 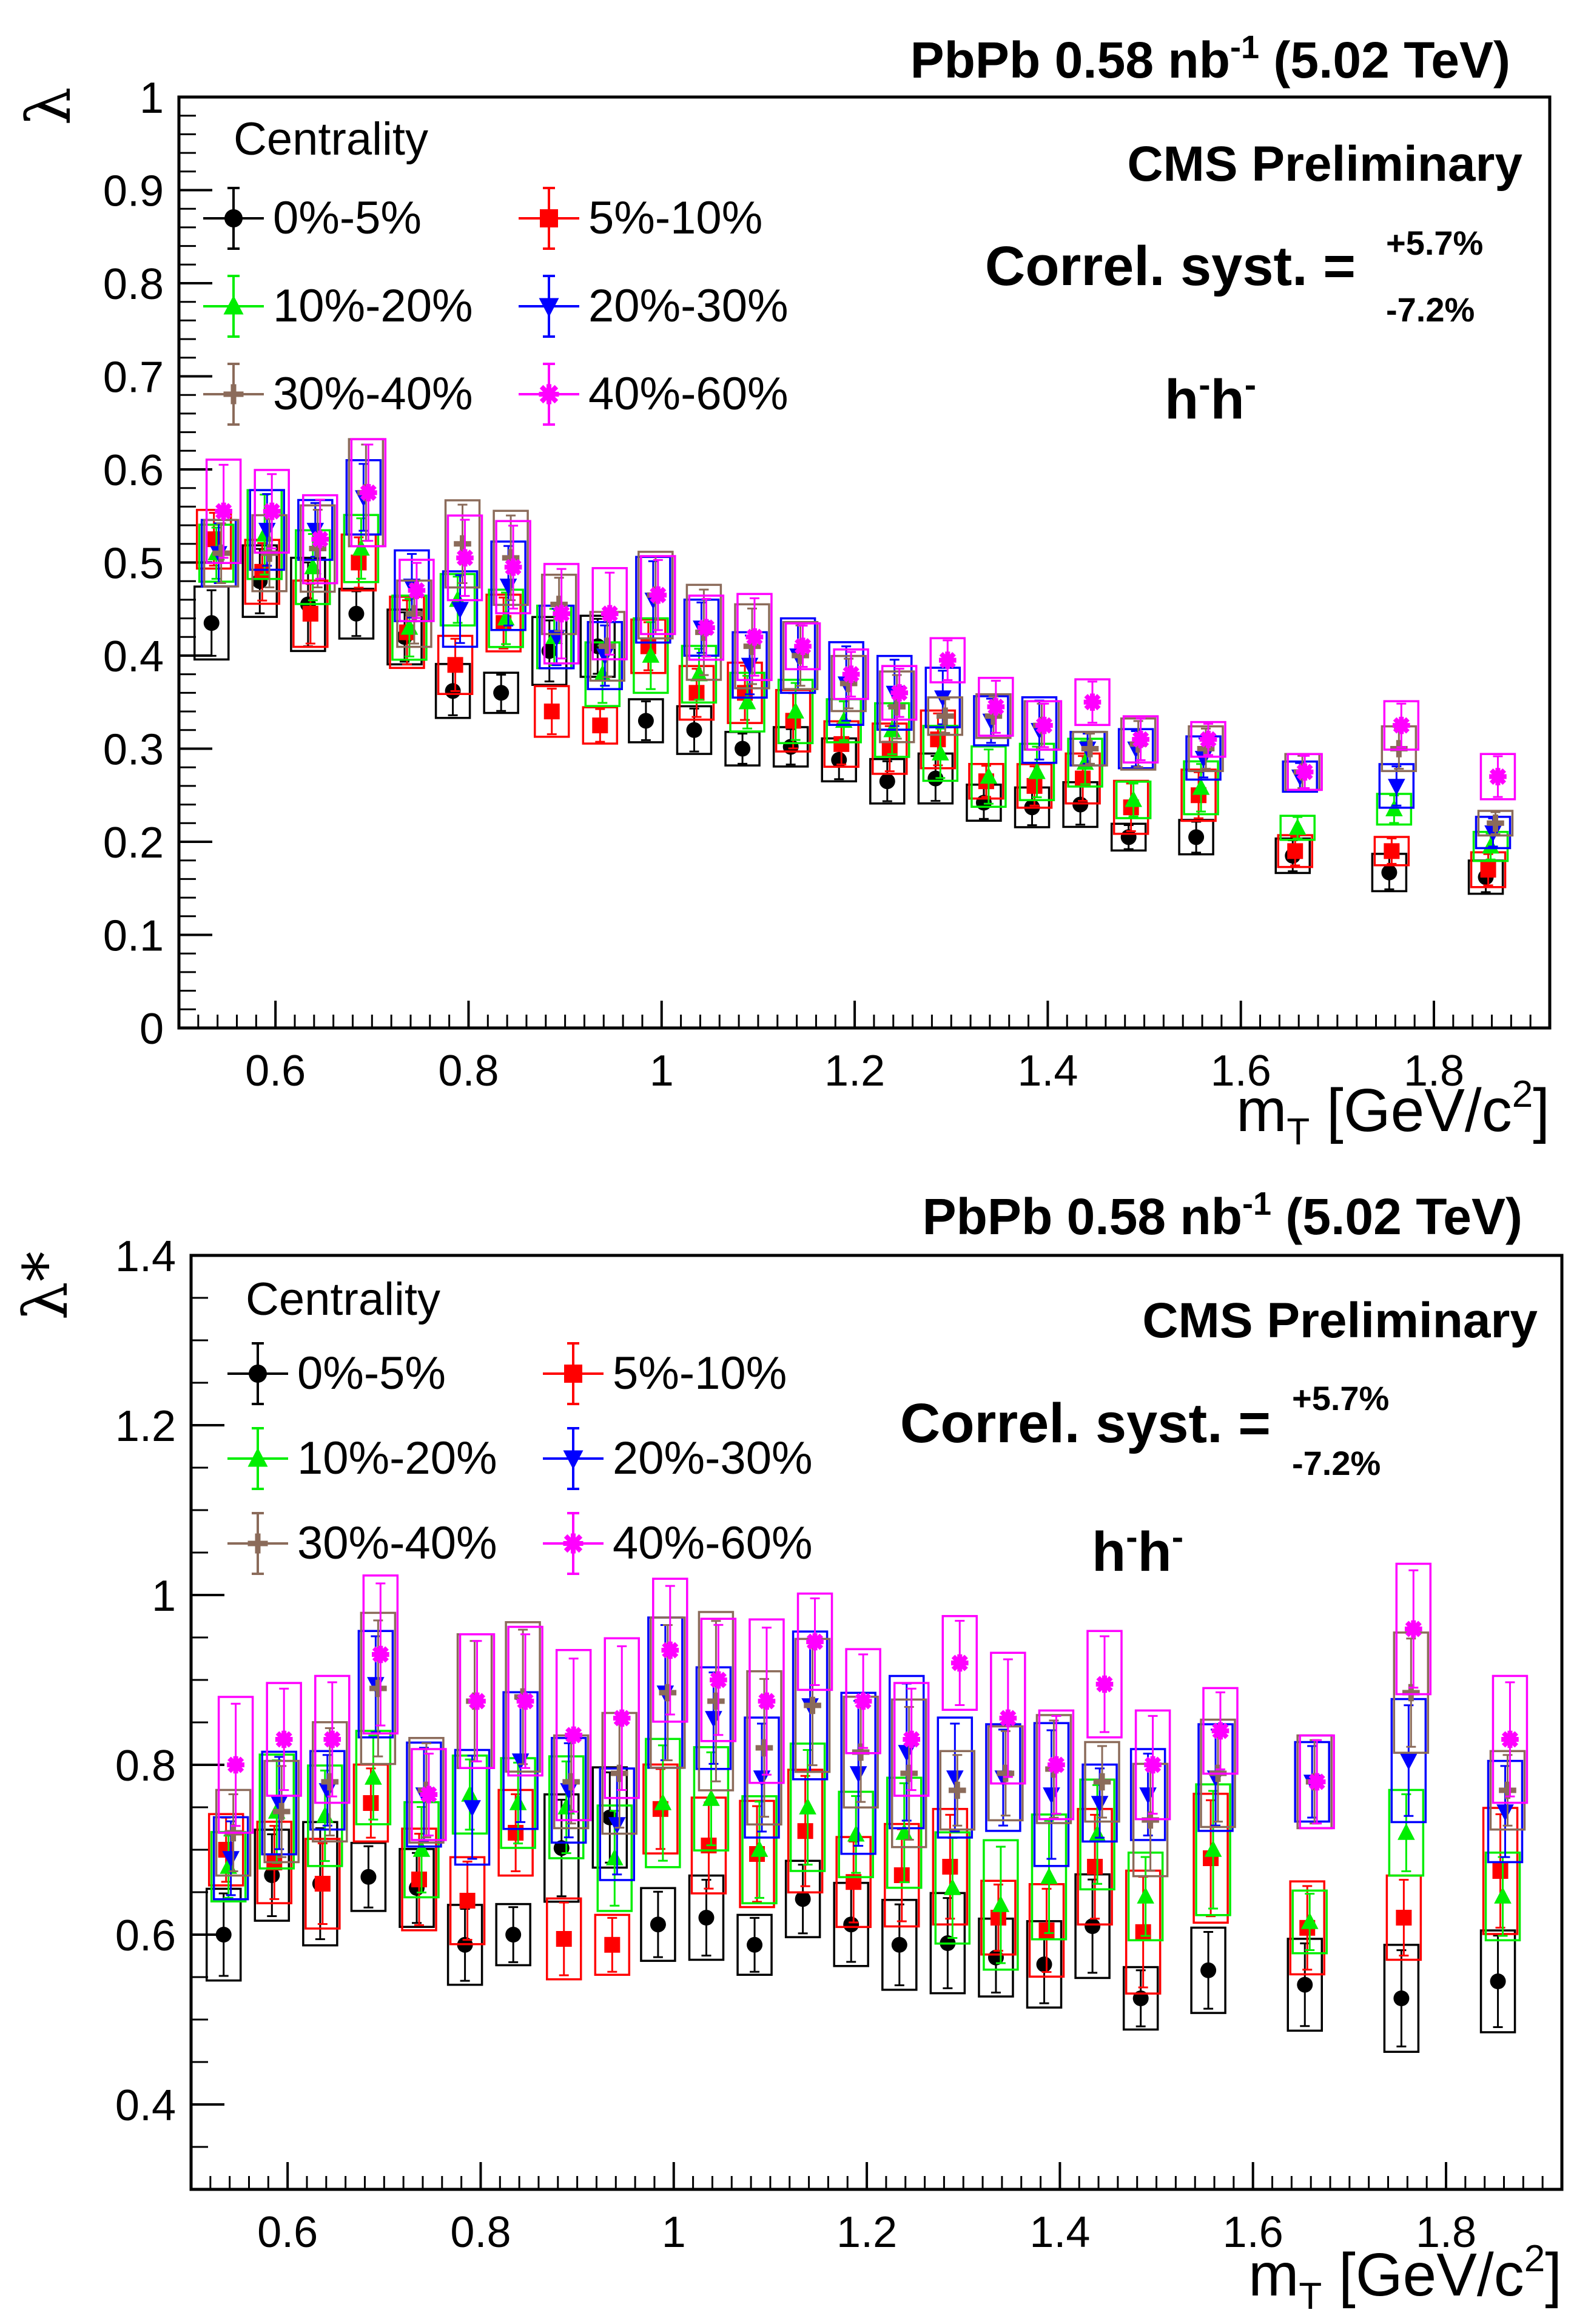 What do you see at coordinates (133, 843) in the screenshot?
I see `y-tick-label: 0.2` at bounding box center [133, 843].